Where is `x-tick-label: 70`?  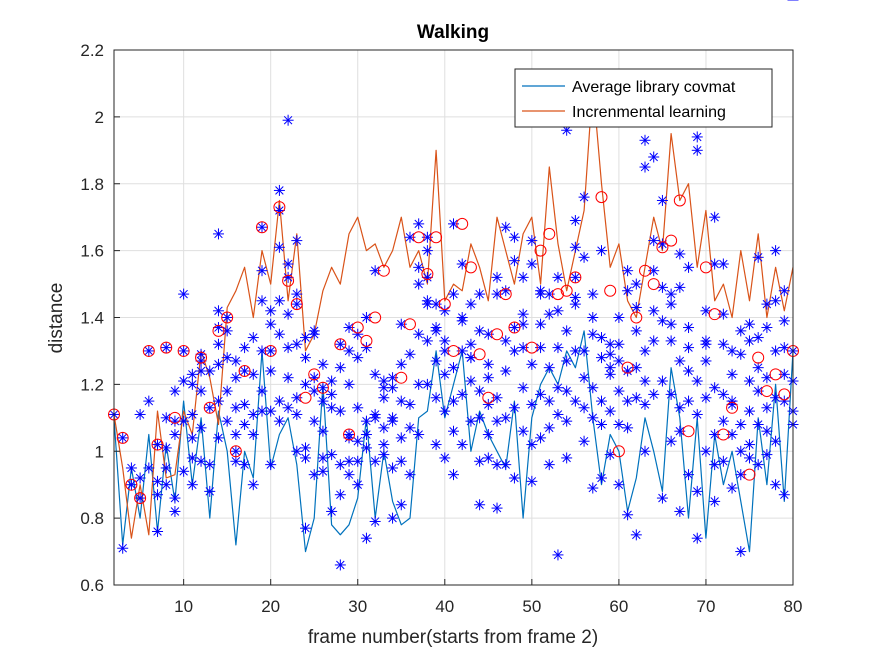
x-tick-label: 70 is located at coordinates (705, 606).